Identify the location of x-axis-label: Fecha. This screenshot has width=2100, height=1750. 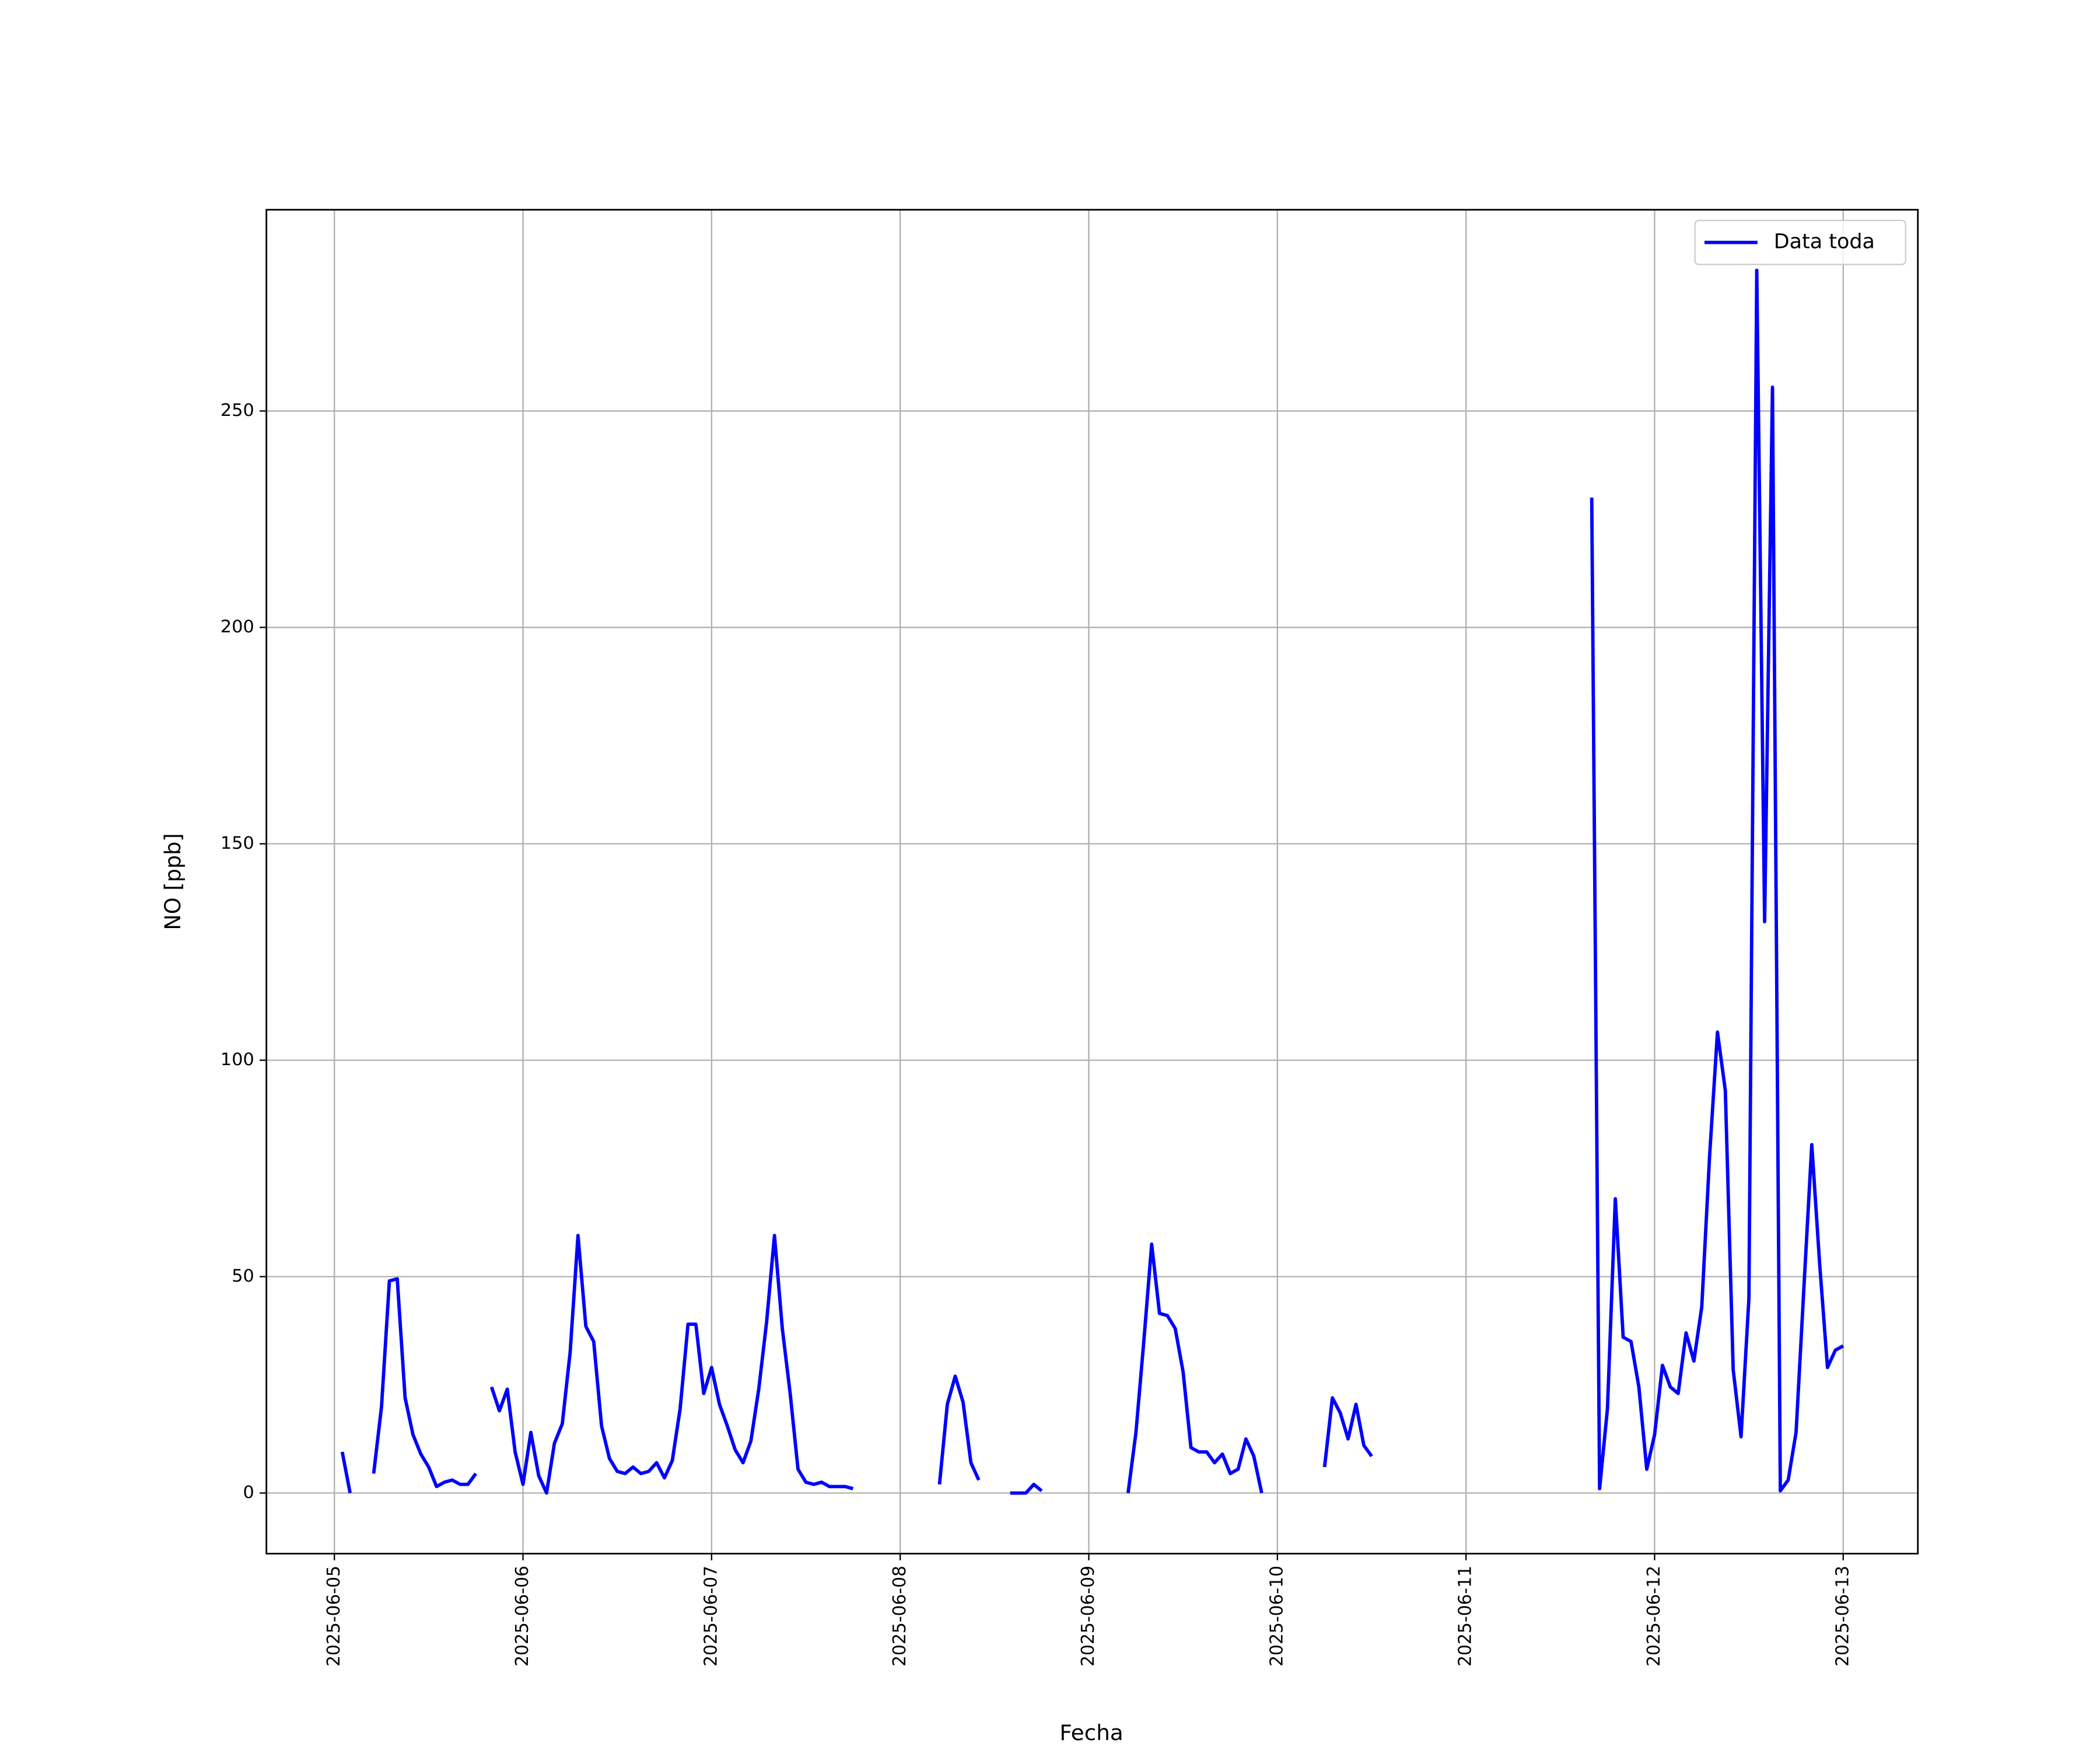
(1091, 1732).